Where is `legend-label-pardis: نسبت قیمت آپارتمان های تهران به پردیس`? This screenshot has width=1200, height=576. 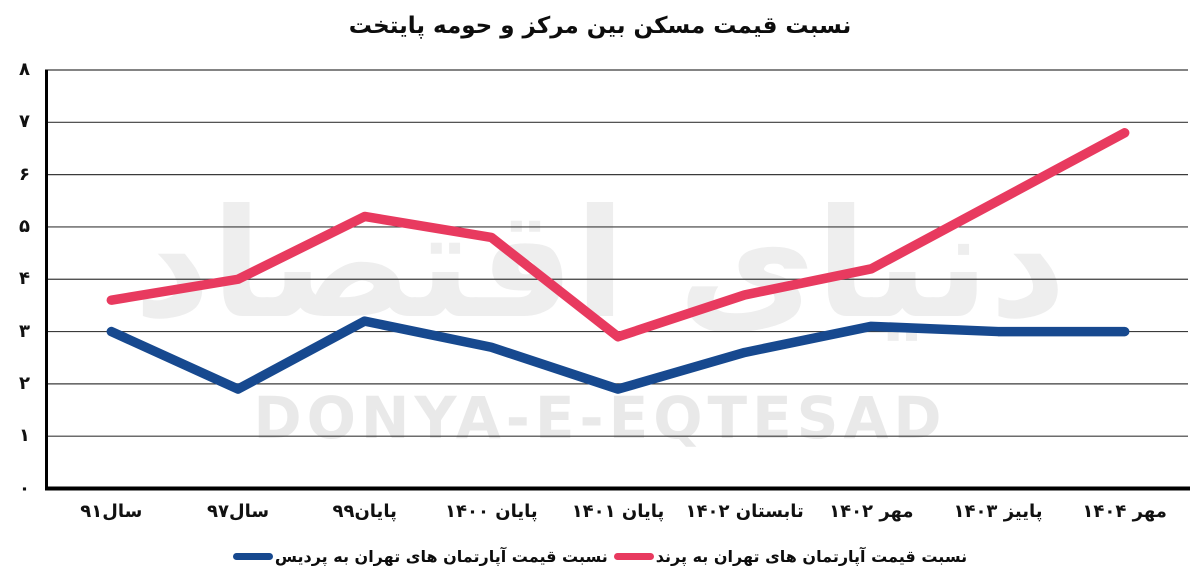
legend-label-pardis: نسبت قیمت آپارتمان های تهران به پردیس is located at coordinates (441, 556).